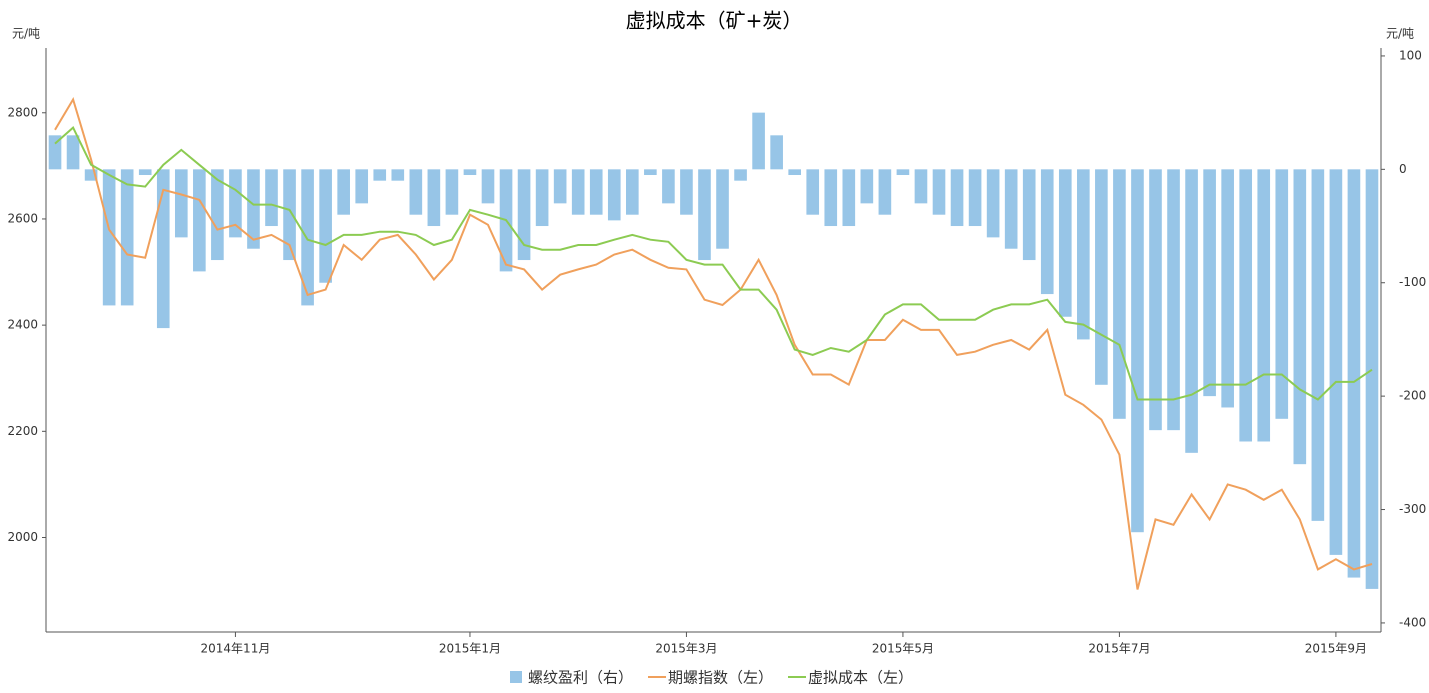 The width and height of the screenshot is (1429, 693). What do you see at coordinates (1400, 34) in the screenshot?
I see `y2-unit: 元/吨` at bounding box center [1400, 34].